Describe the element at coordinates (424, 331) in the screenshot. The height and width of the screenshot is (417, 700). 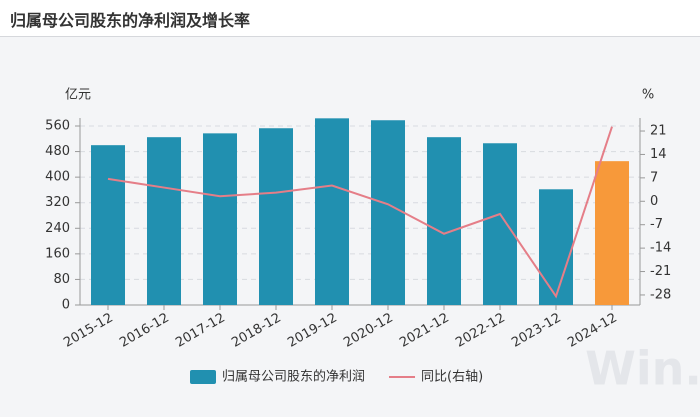
I see `x-tick-label: 2021-12` at that location.